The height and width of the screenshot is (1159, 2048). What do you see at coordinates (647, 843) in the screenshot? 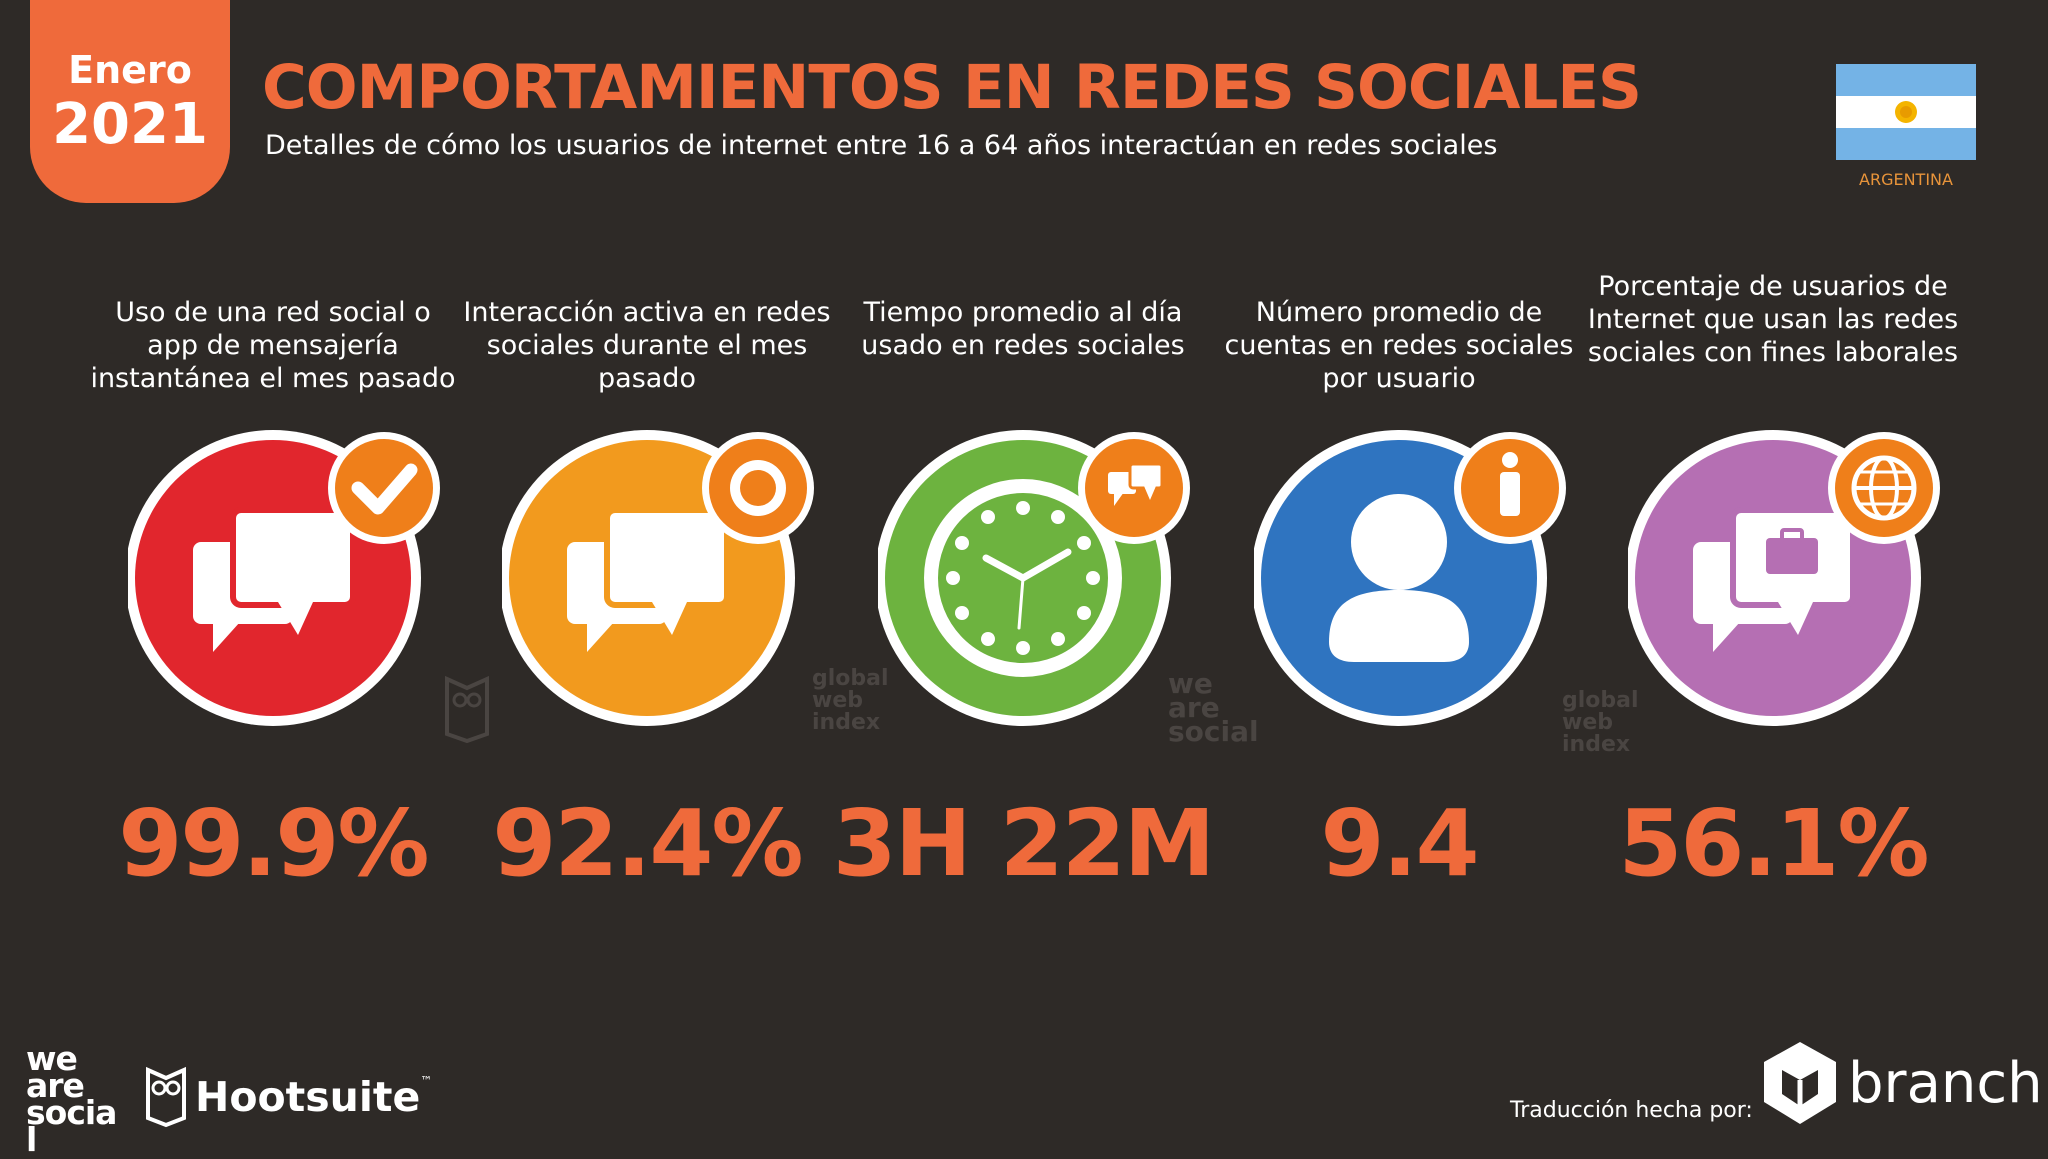
I see `stat-value: 92.4%` at bounding box center [647, 843].